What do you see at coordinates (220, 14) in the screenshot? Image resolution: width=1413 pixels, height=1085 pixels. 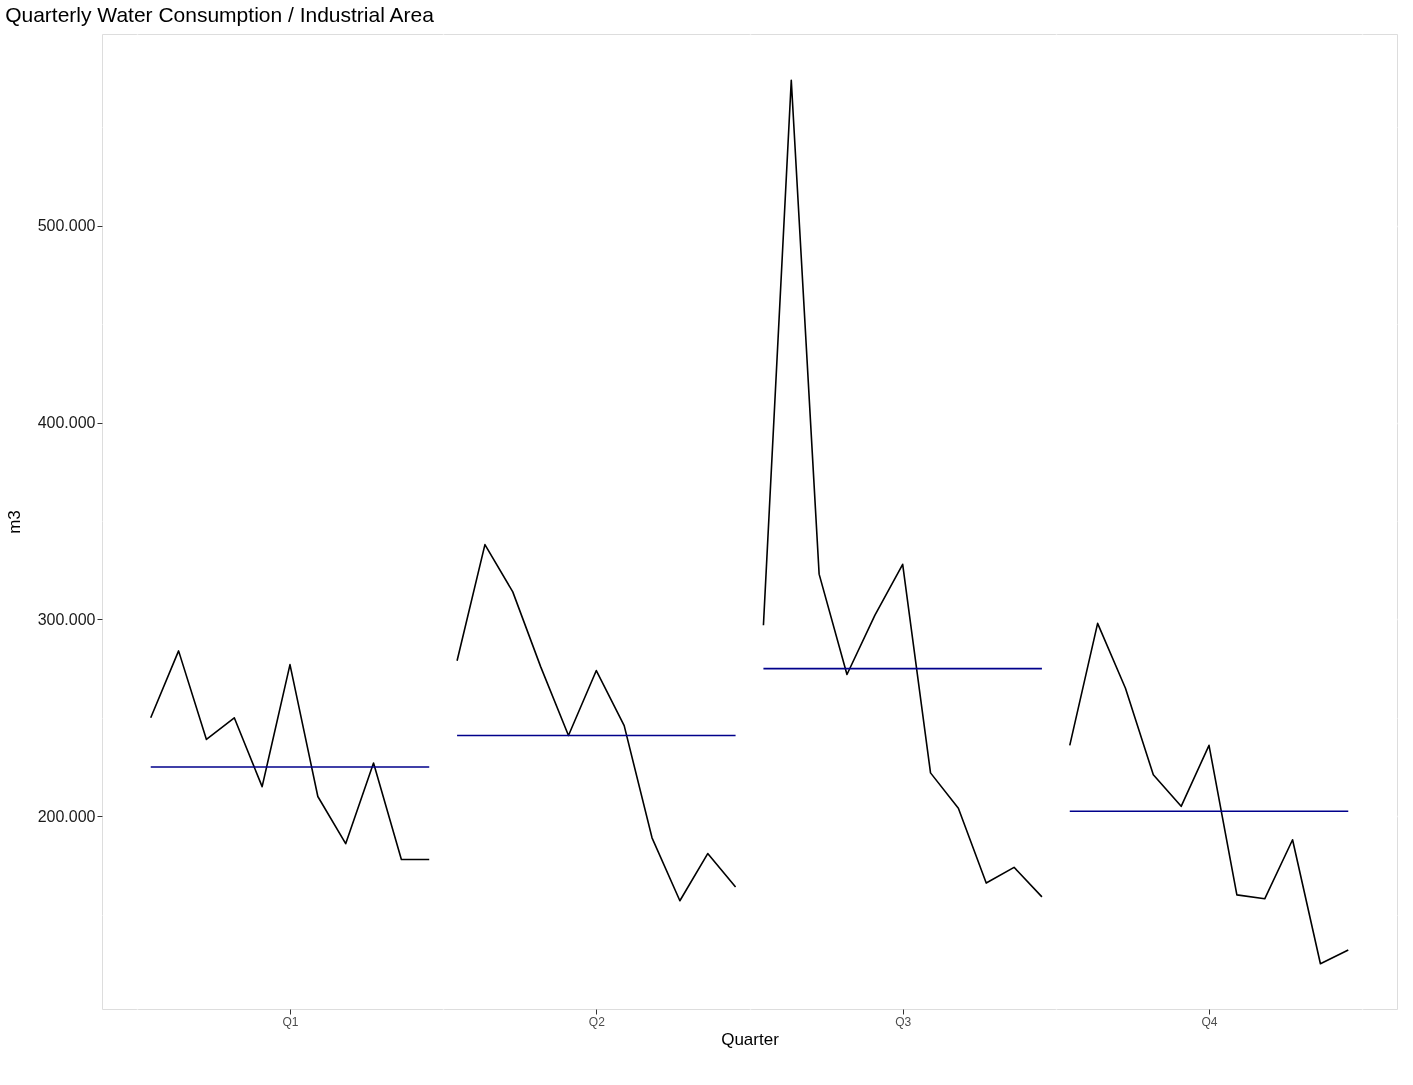 I see `chart-title: Quarterly Water Consumption / Industrial Area` at bounding box center [220, 14].